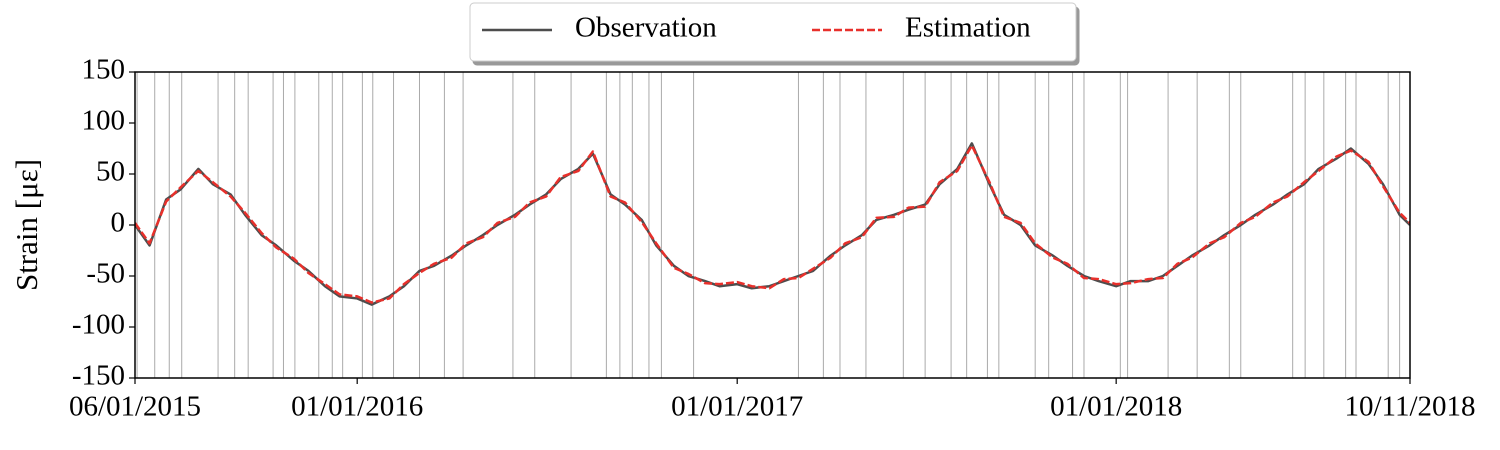 This screenshot has height=450, width=1500. I want to click on x-tick-label: 01/01/2018, so click(1116, 407).